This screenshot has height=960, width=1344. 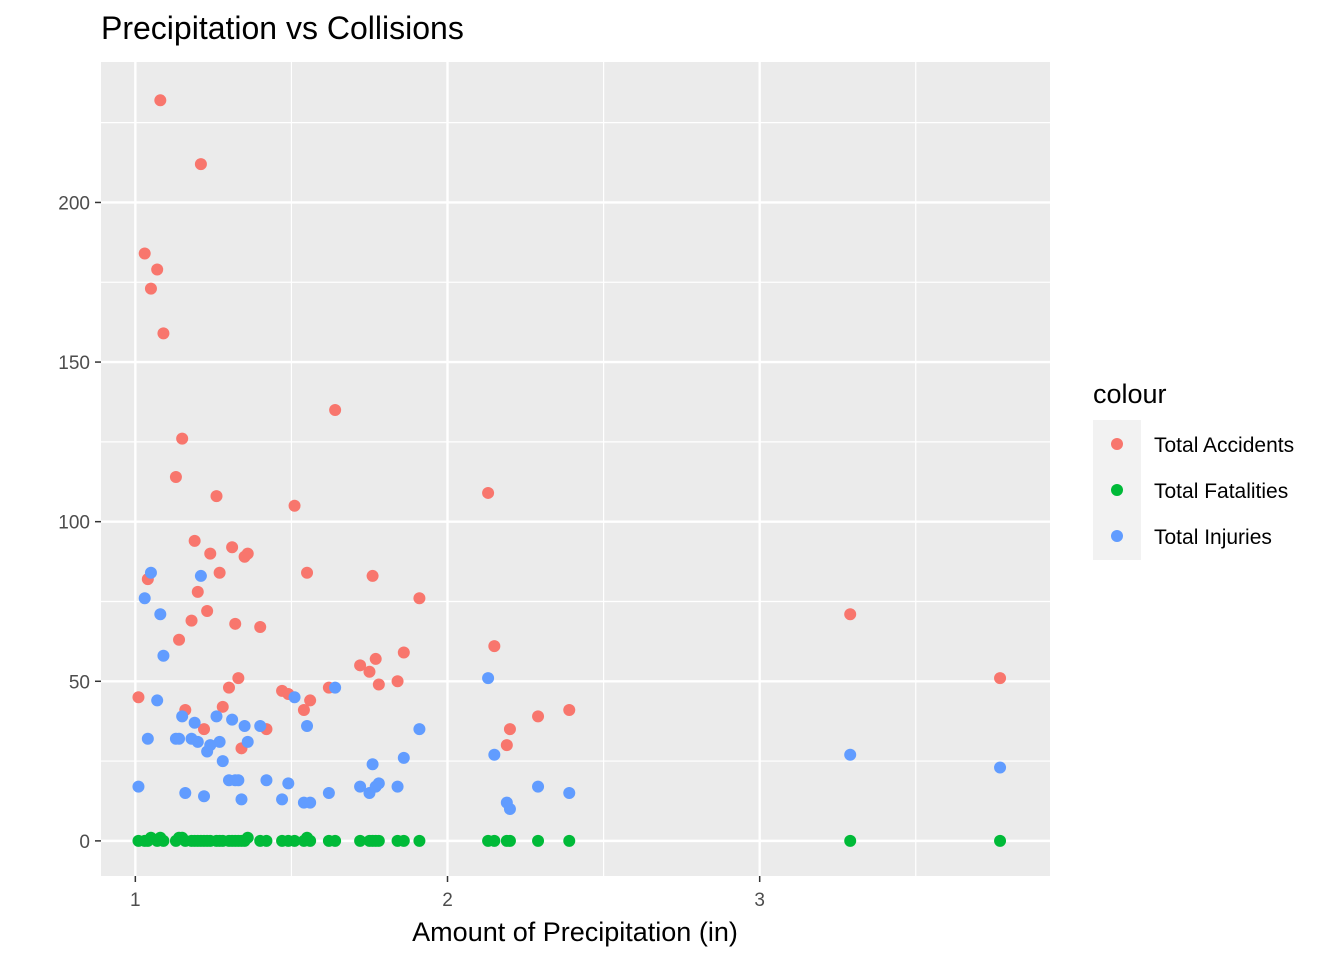 I want to click on legend-label: Total Accidents, so click(x=1224, y=445).